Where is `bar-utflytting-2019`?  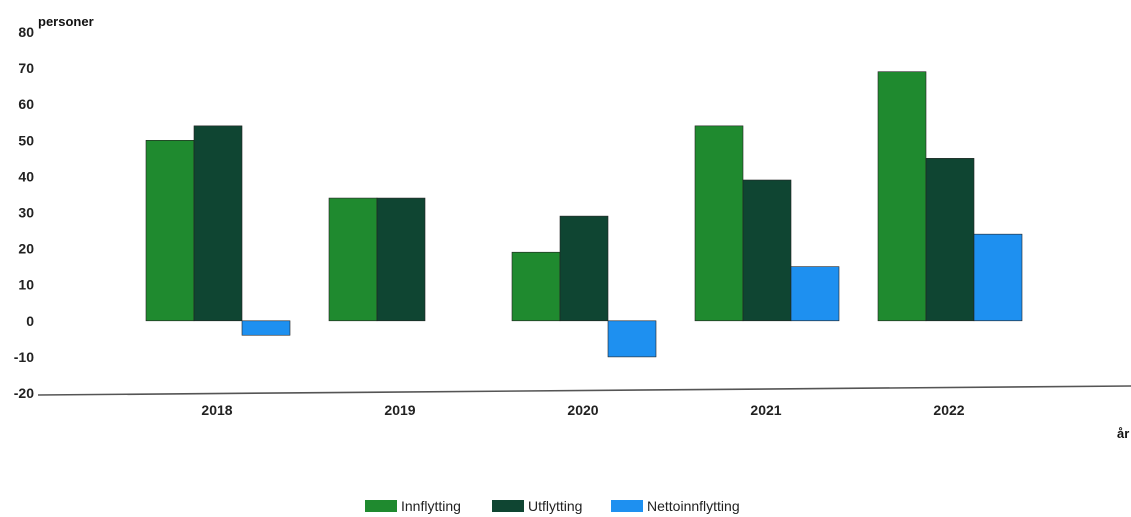
bar-utflytting-2019 is located at coordinates (401, 259).